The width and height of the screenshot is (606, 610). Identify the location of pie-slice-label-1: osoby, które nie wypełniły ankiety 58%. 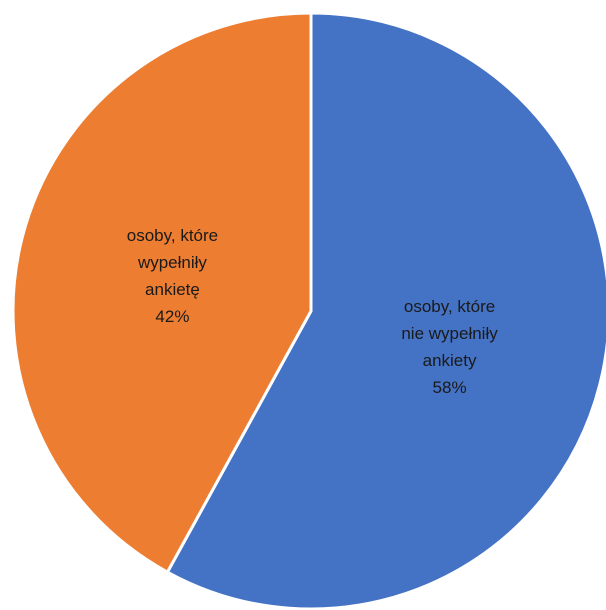
(449, 347).